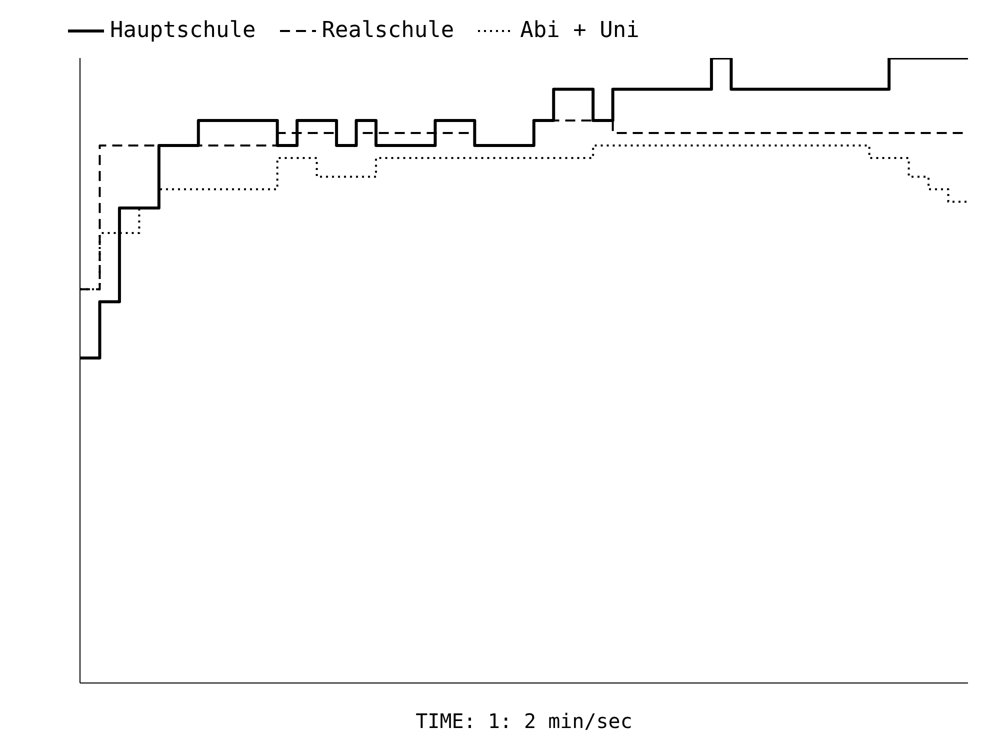 This screenshot has height=751, width=987. I want to click on legend-label: Realschule, so click(388, 30).